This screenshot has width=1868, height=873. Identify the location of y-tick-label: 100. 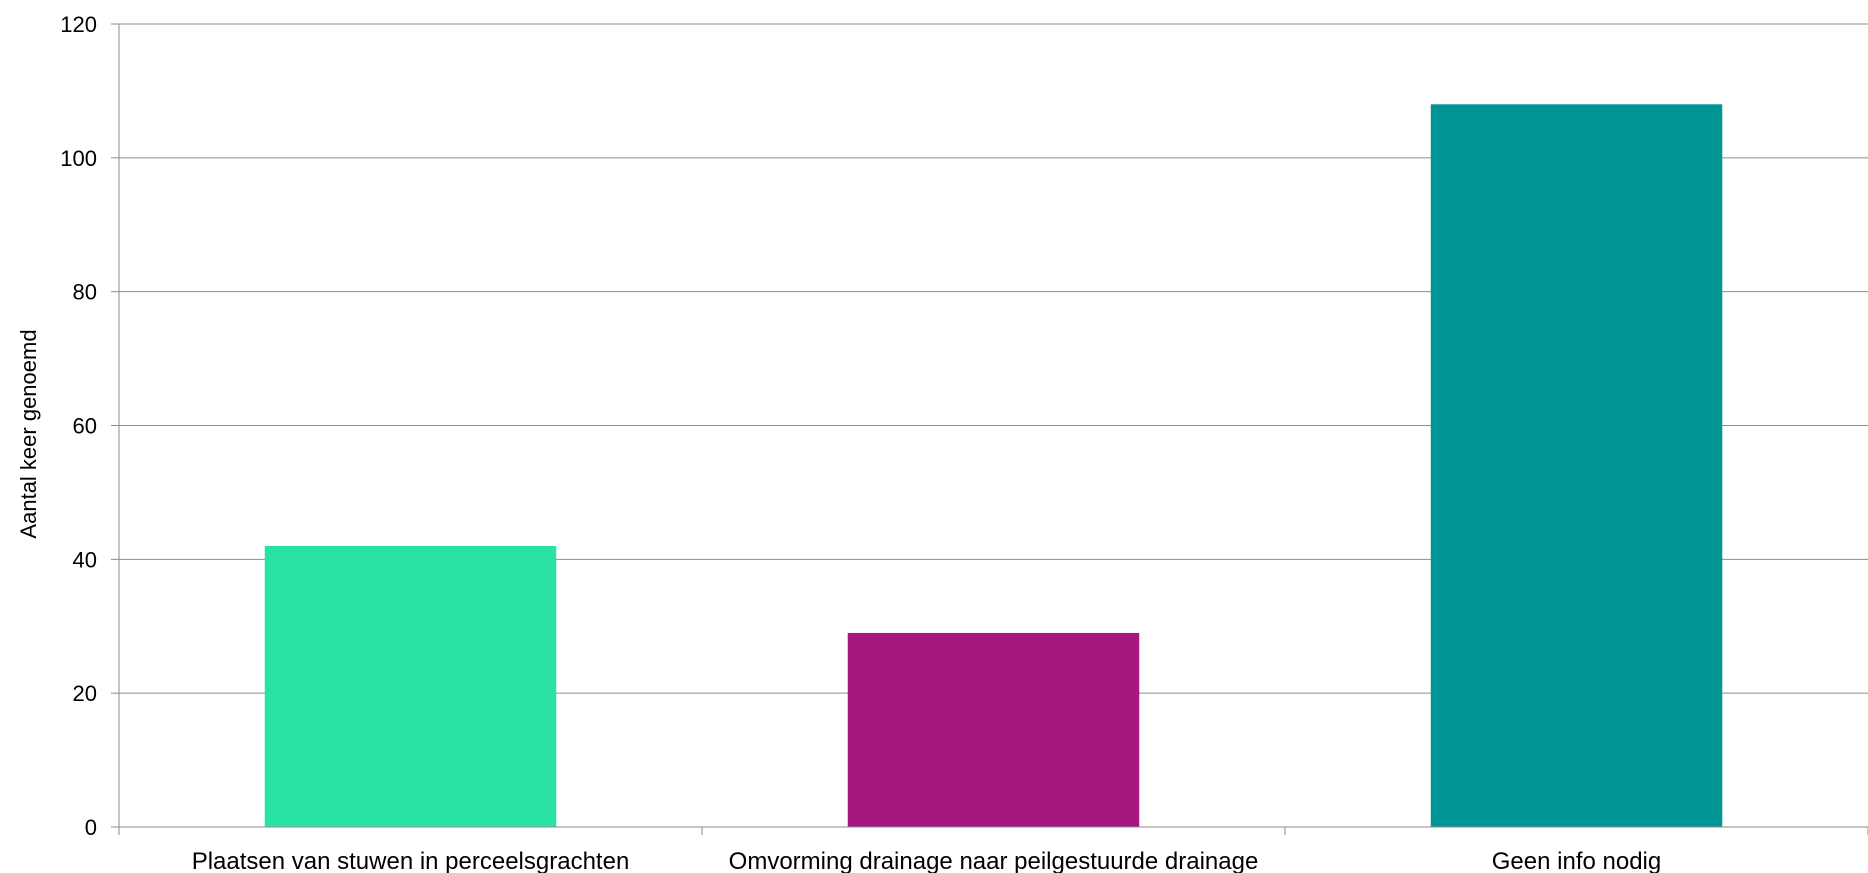
(78, 158).